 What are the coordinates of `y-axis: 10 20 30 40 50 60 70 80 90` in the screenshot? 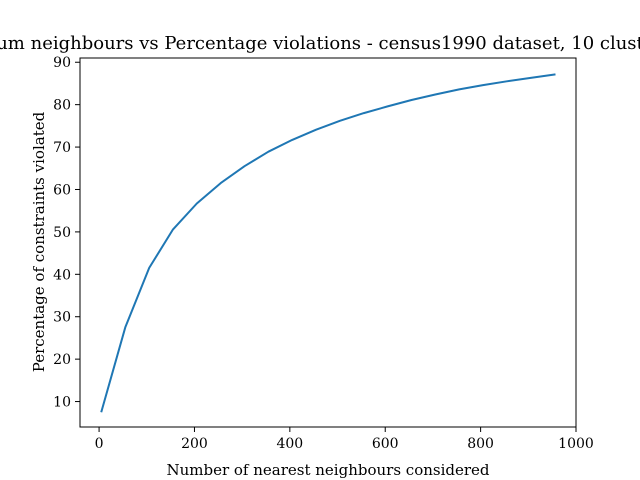 It's located at (66, 233).